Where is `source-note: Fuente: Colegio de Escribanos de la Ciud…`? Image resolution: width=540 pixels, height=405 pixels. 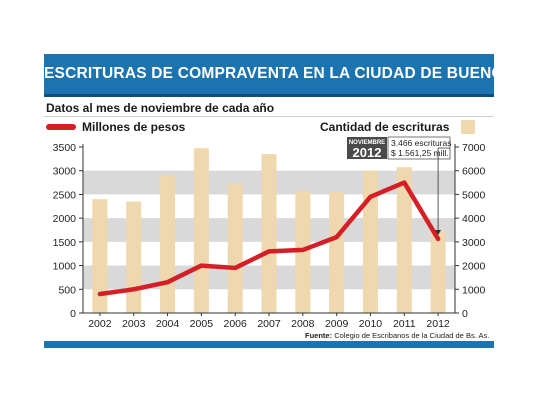 source-note: Fuente: Colegio de Escribanos de la Ciud… is located at coordinates (397, 335).